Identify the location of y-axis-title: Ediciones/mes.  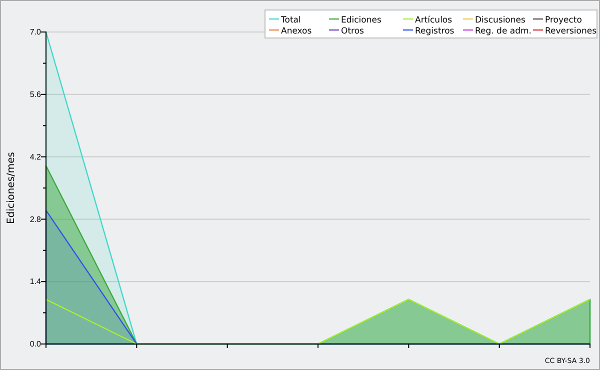
(11, 188).